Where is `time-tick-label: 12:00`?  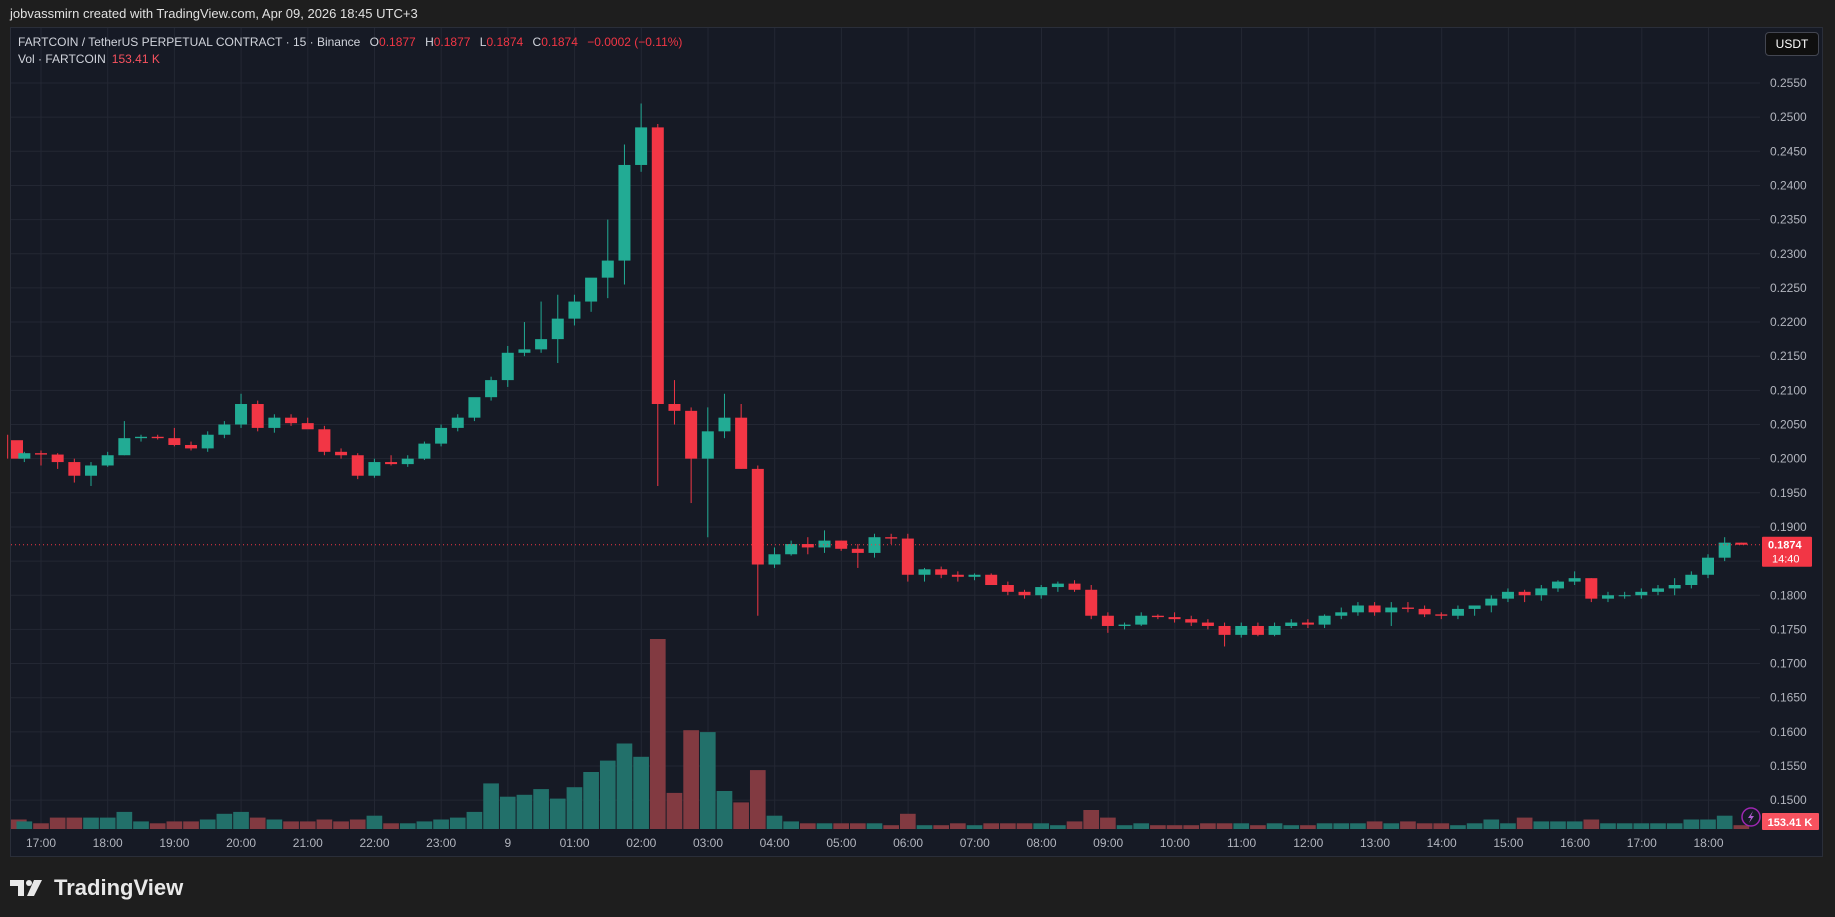
time-tick-label: 12:00 is located at coordinates (1308, 843).